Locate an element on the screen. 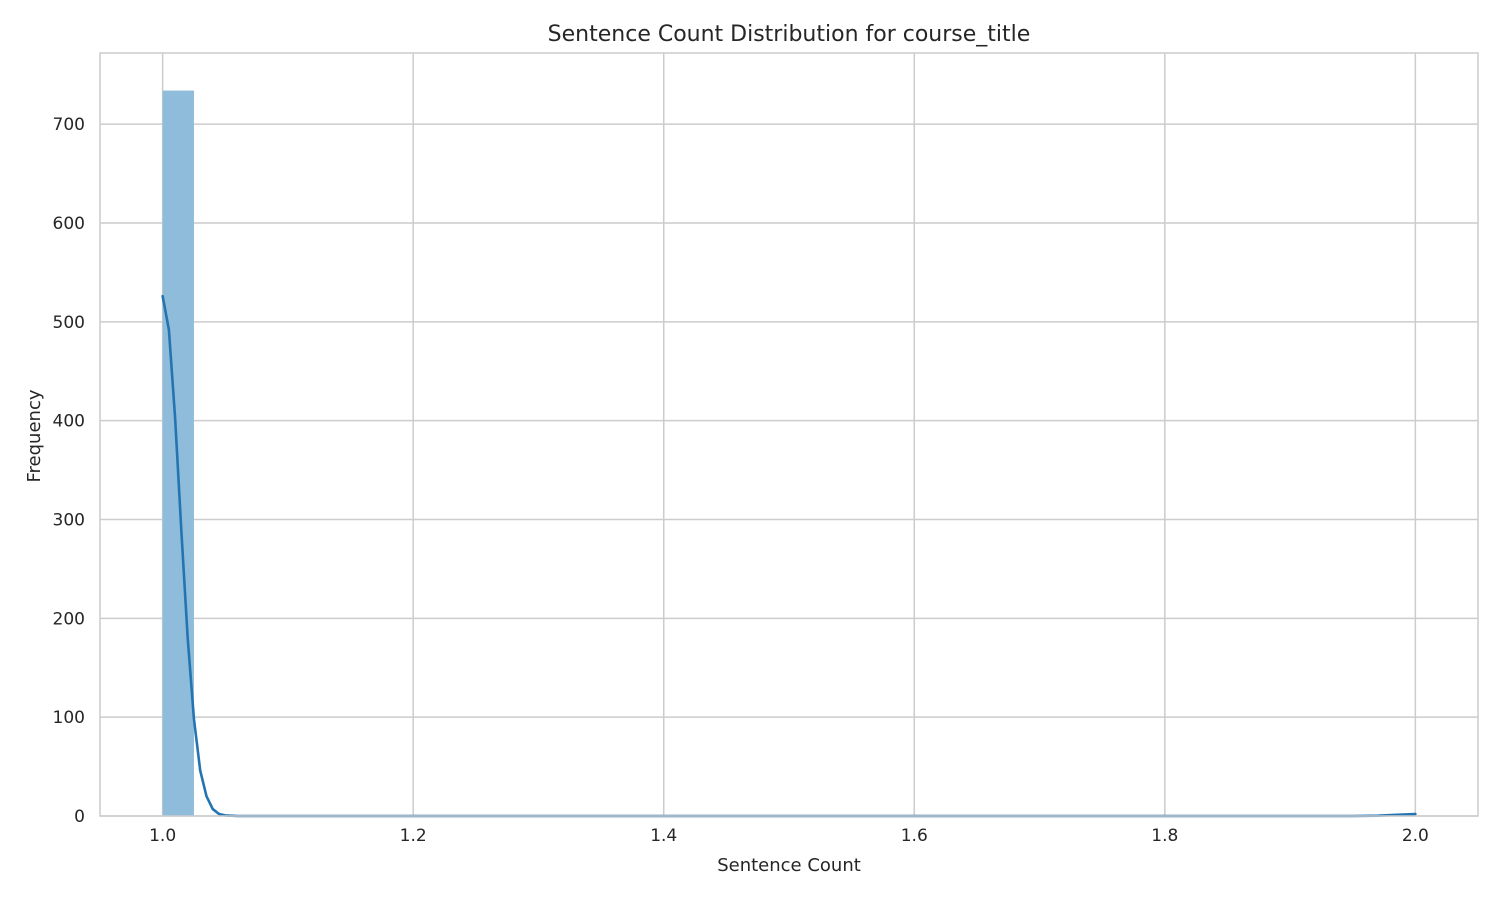 The height and width of the screenshot is (900, 1500). x-tick-label: 1.2 is located at coordinates (413, 836).